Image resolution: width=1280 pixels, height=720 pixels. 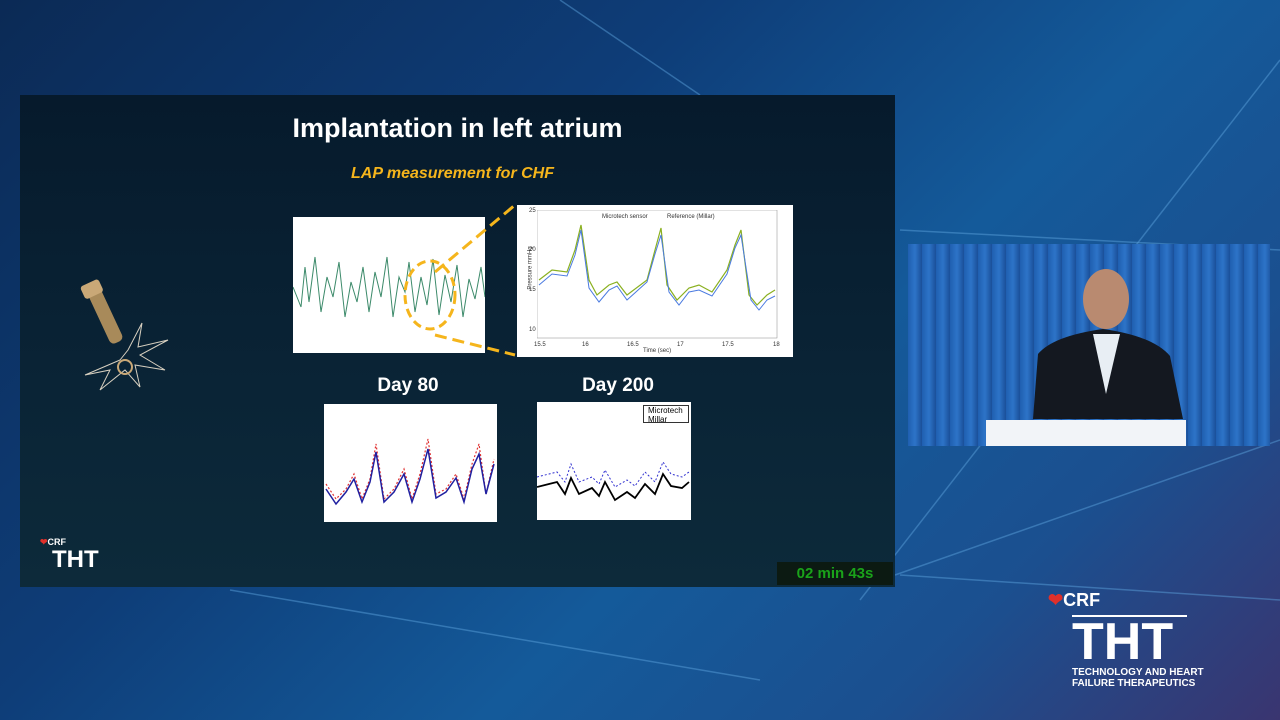 I want to click on day80-waveform, so click(x=410, y=472).